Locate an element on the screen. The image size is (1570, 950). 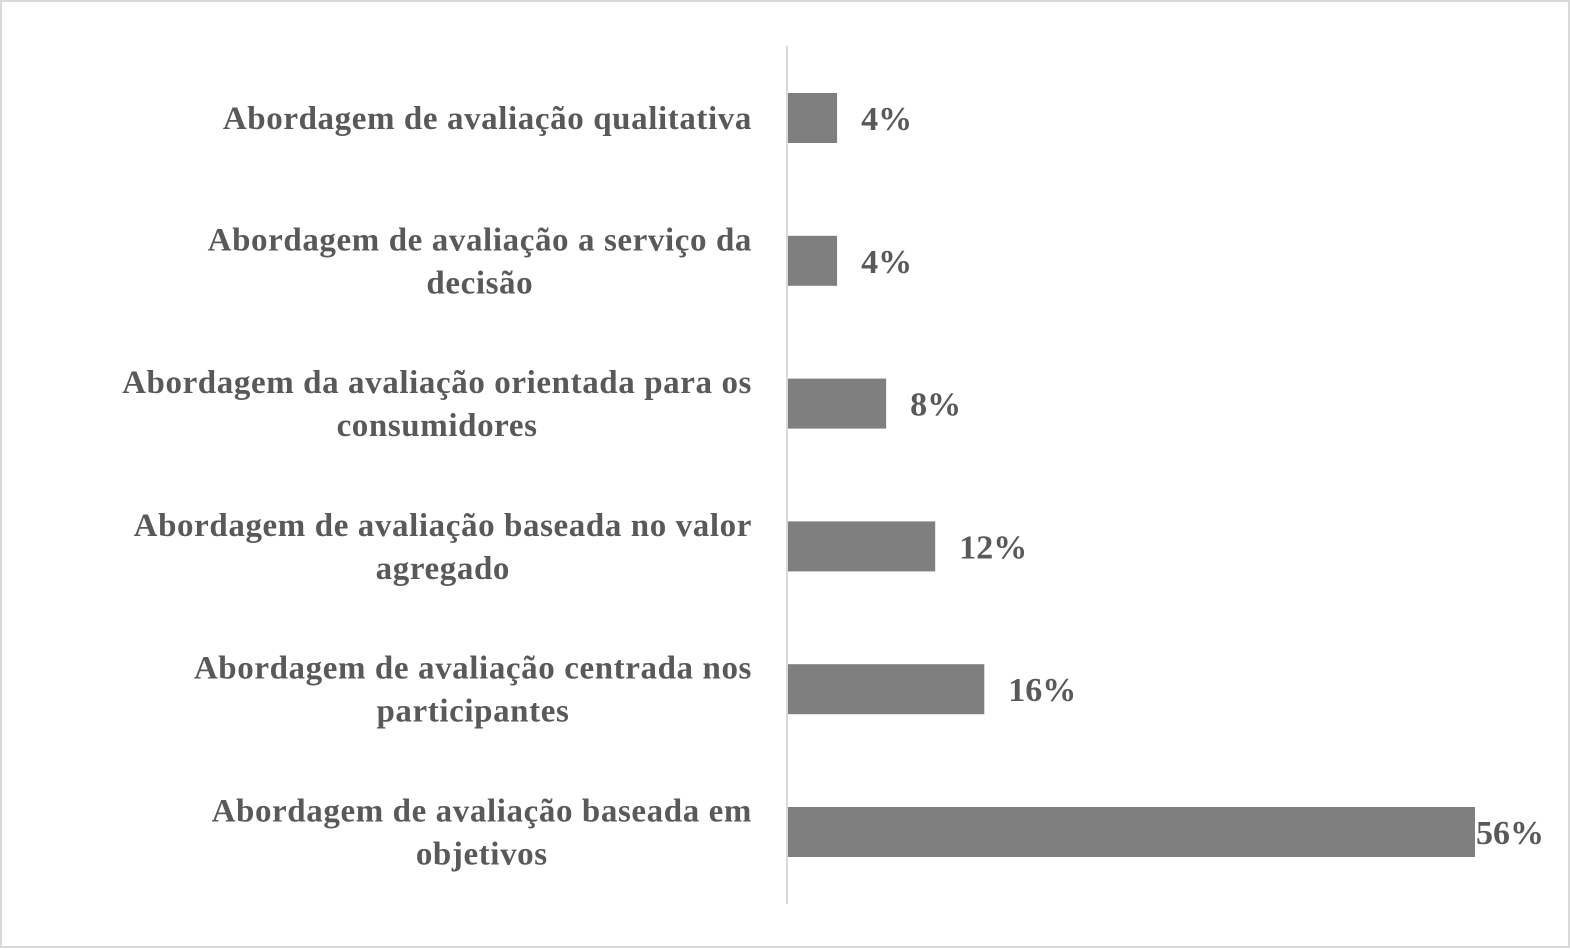
value-label-3: 8% is located at coordinates (935, 405).